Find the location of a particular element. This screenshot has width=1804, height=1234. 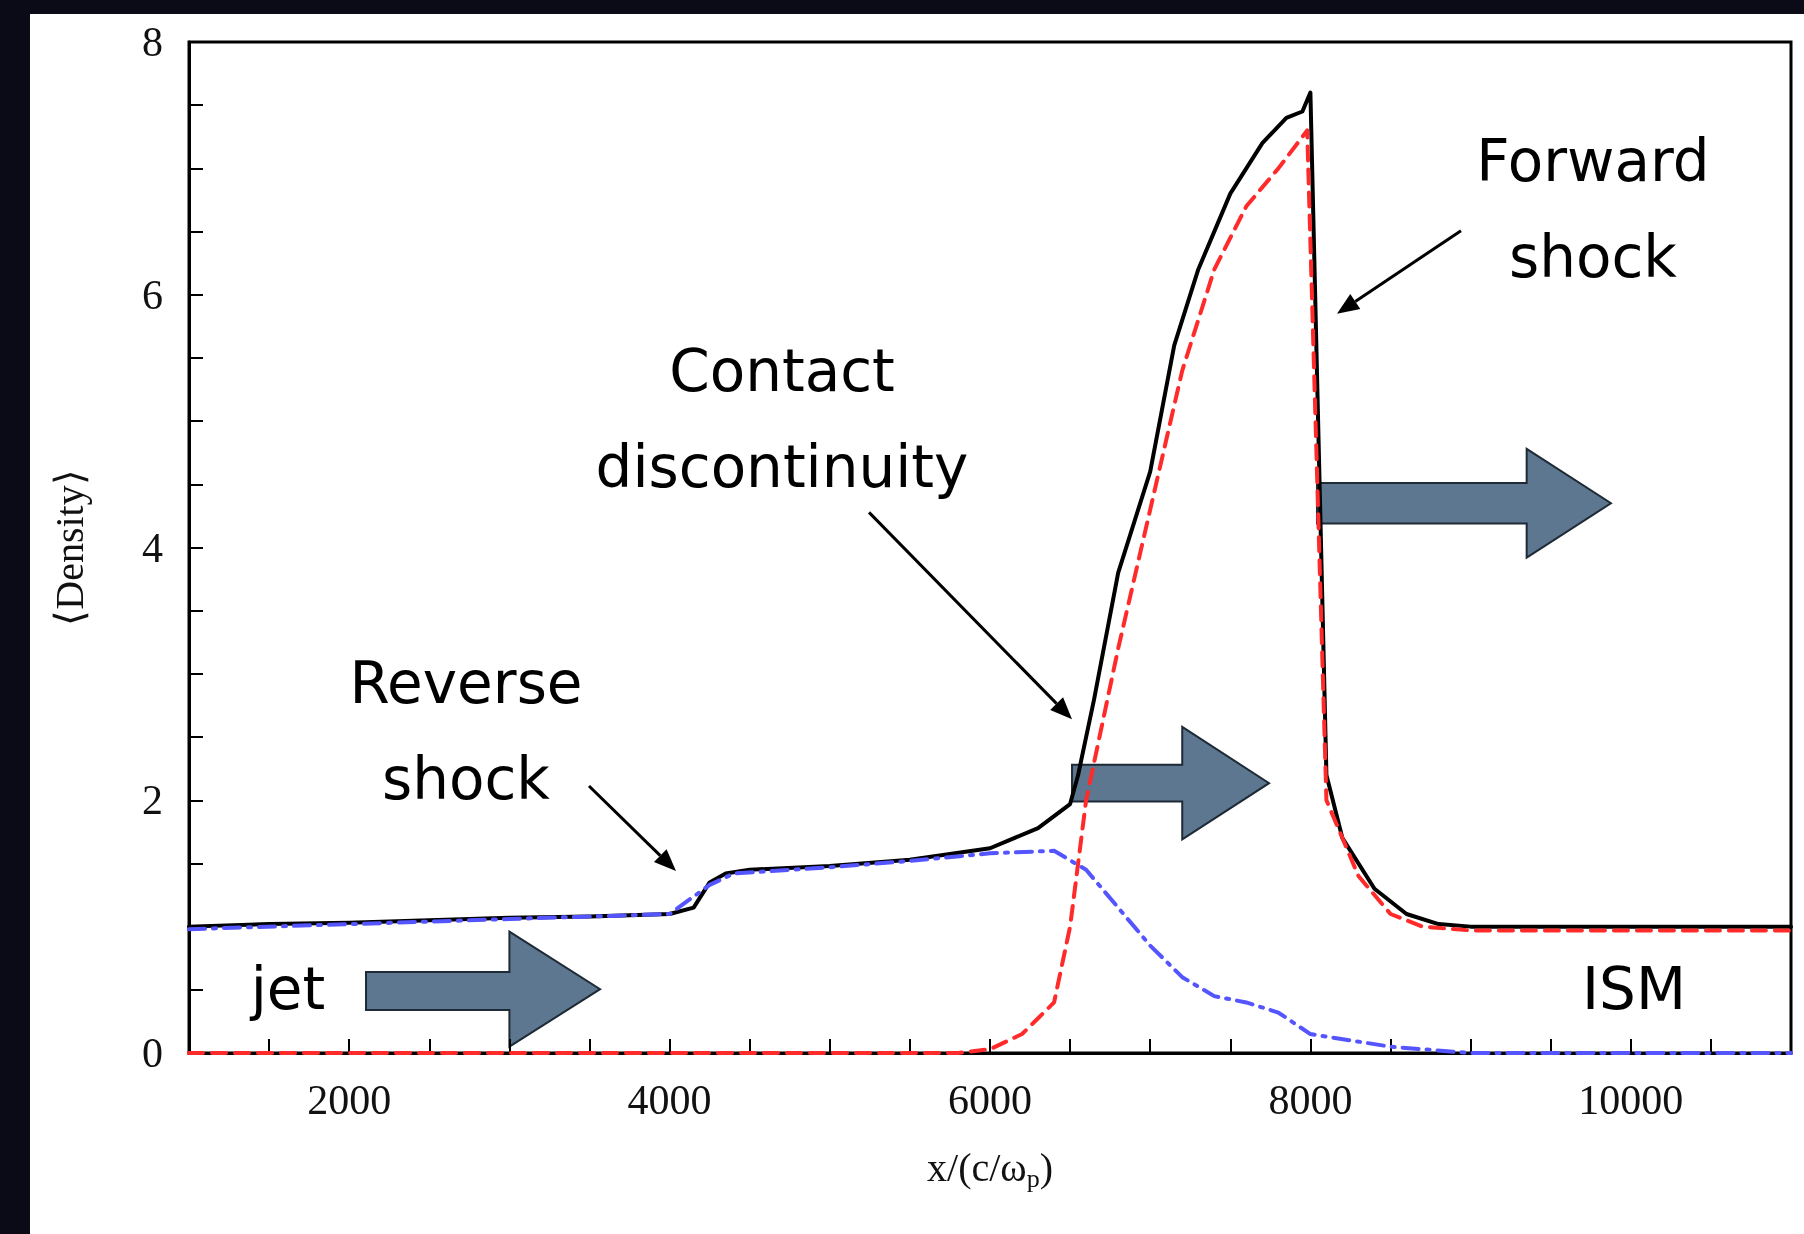

annotation: Reverse shock is located at coordinates (466, 731).